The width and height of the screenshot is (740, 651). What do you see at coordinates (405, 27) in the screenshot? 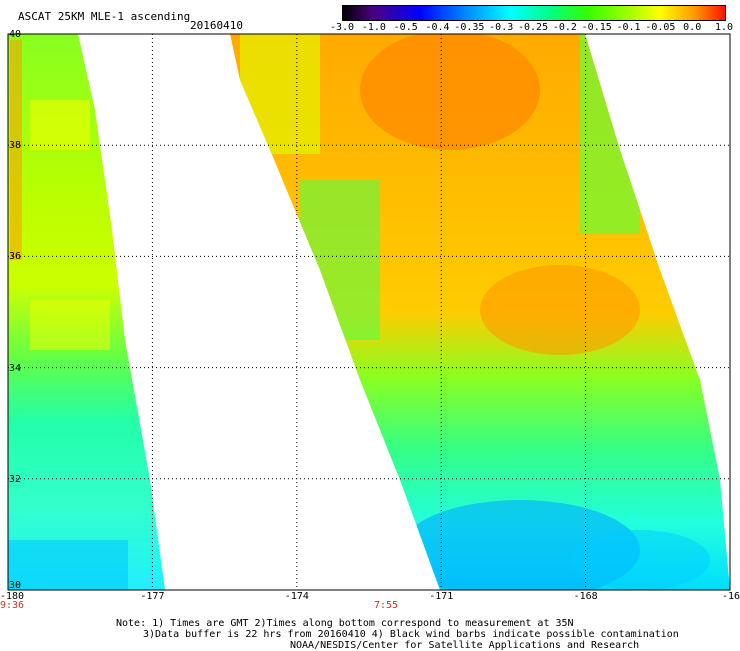
I see `colorbar-tick-label: -0.5` at bounding box center [405, 27].